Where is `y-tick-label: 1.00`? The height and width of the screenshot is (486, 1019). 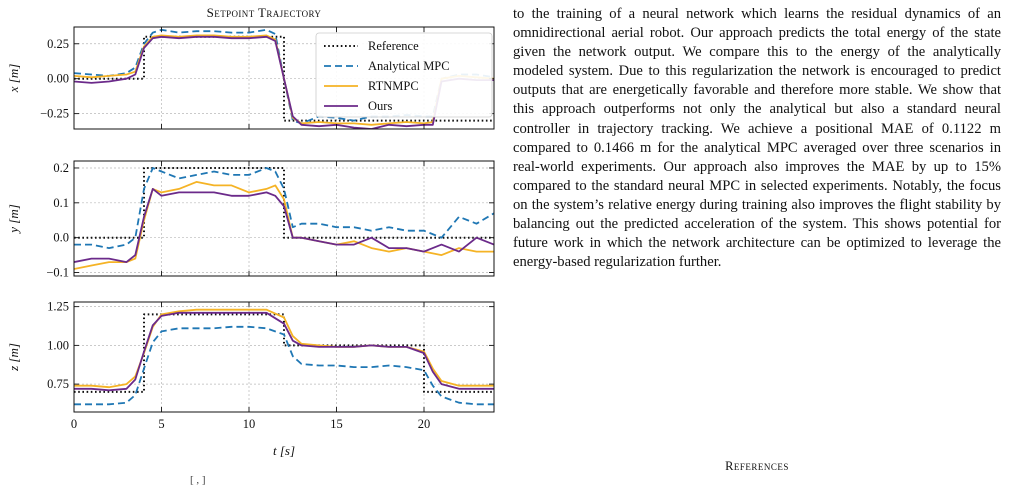 y-tick-label: 1.00 is located at coordinates (58, 345).